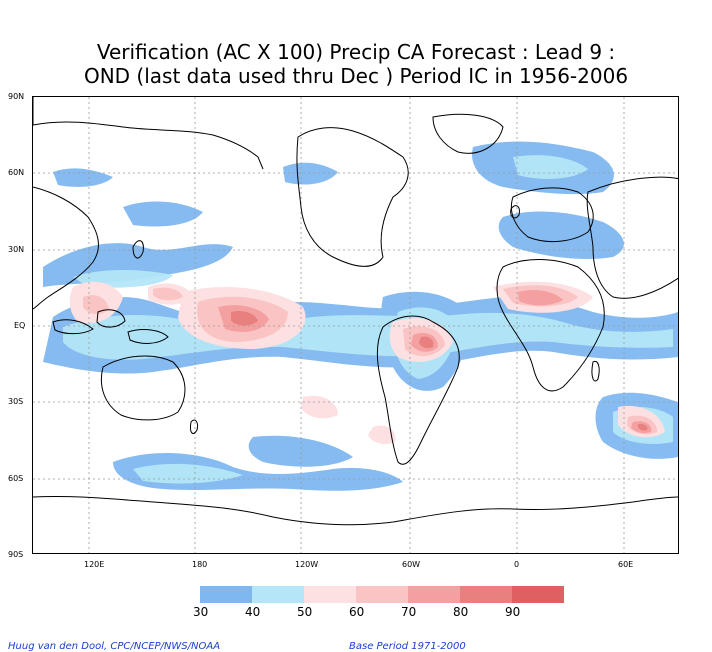 The image size is (712, 652). Describe the element at coordinates (355, 510) in the screenshot. I see `coast-antarctica` at that location.